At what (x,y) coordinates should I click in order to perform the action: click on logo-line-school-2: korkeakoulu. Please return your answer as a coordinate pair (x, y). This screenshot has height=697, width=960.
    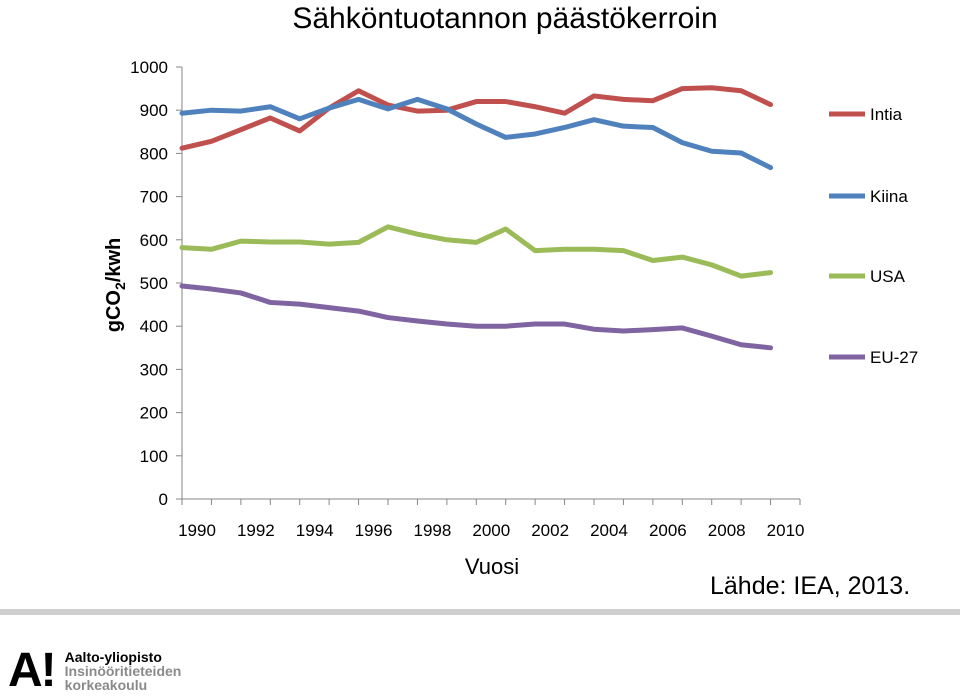
    Looking at the image, I should click on (106, 685).